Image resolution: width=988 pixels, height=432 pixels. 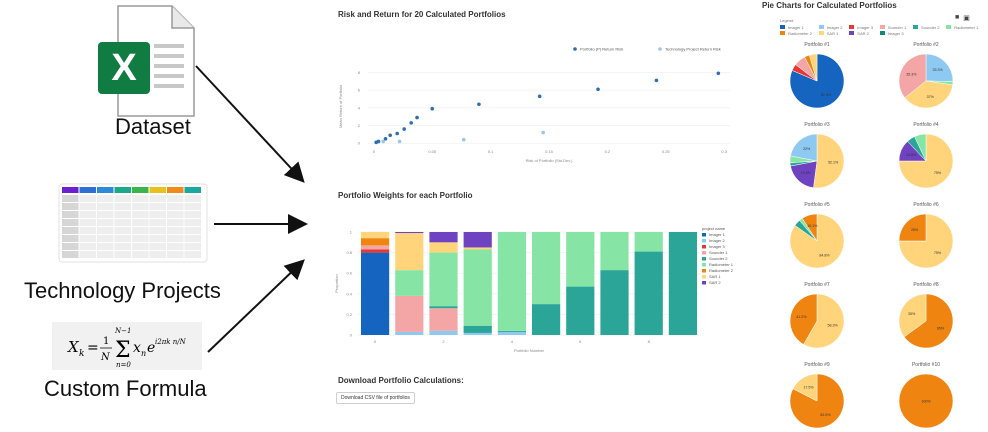 I want to click on pie-legend-label: Imager 2, so click(x=834, y=27).